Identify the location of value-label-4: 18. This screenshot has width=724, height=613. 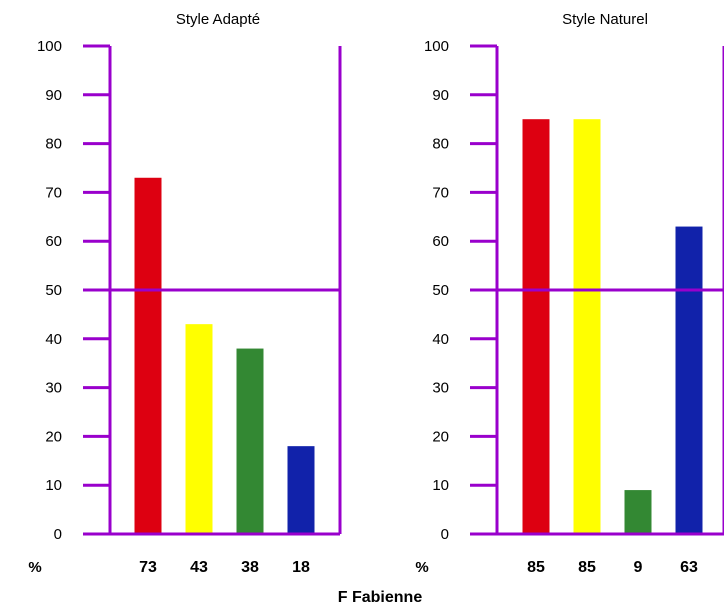
(301, 567).